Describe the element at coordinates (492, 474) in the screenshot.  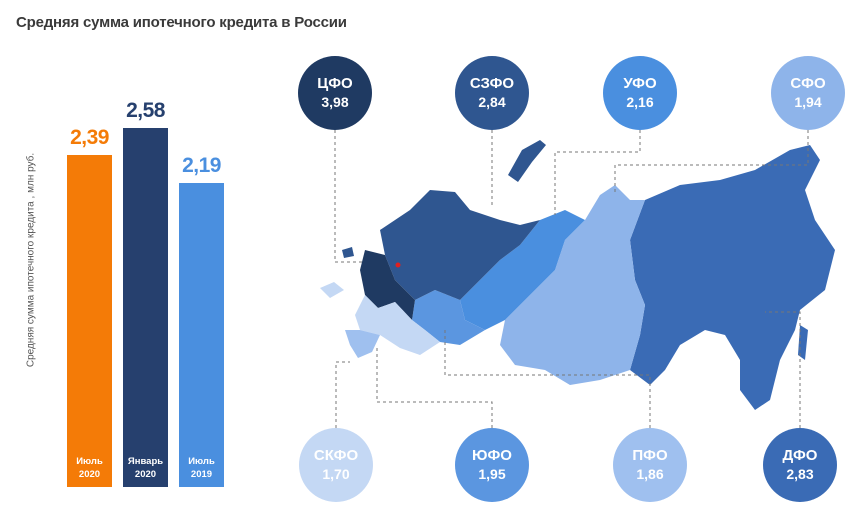
I see `district-value: 1,95` at that location.